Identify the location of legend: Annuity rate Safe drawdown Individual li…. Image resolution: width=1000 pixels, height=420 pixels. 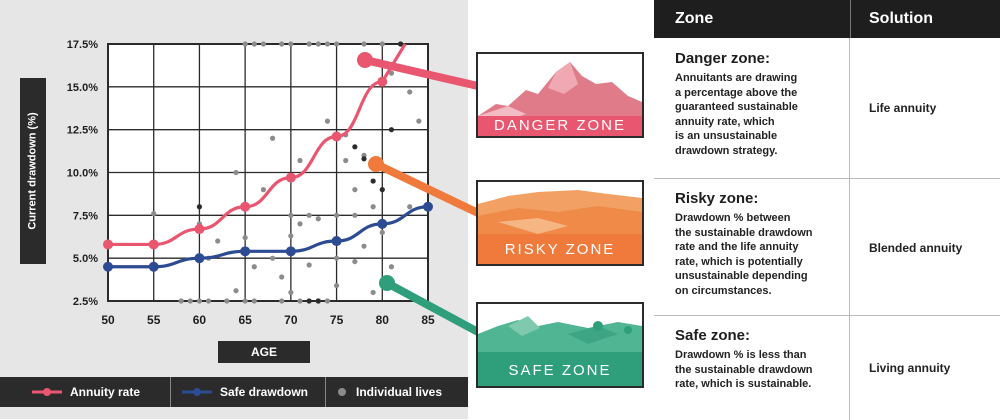
(234, 392).